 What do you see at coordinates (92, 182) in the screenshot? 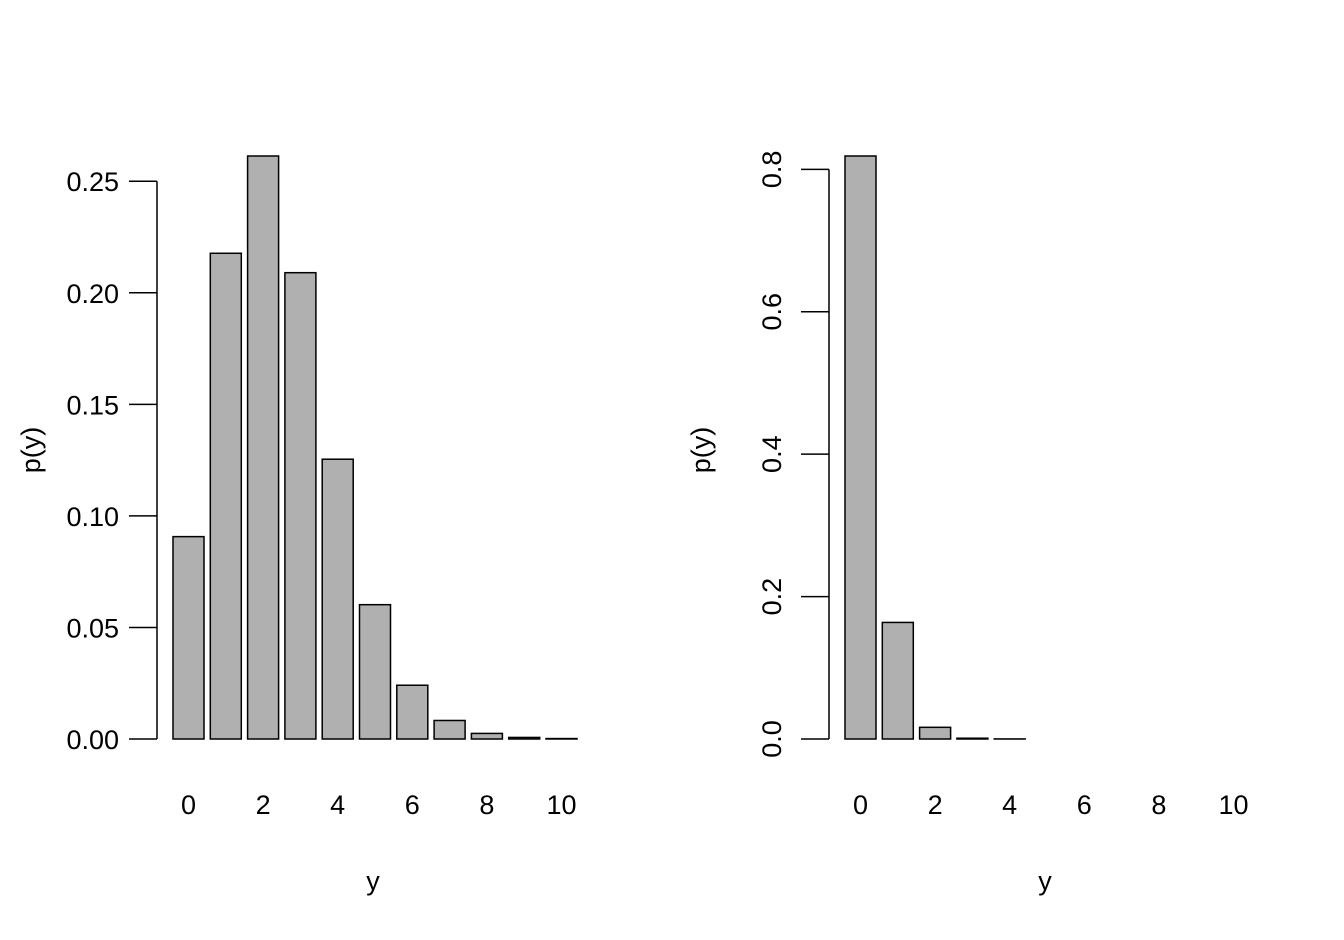
I see `y-tick-label: 0.25` at bounding box center [92, 182].